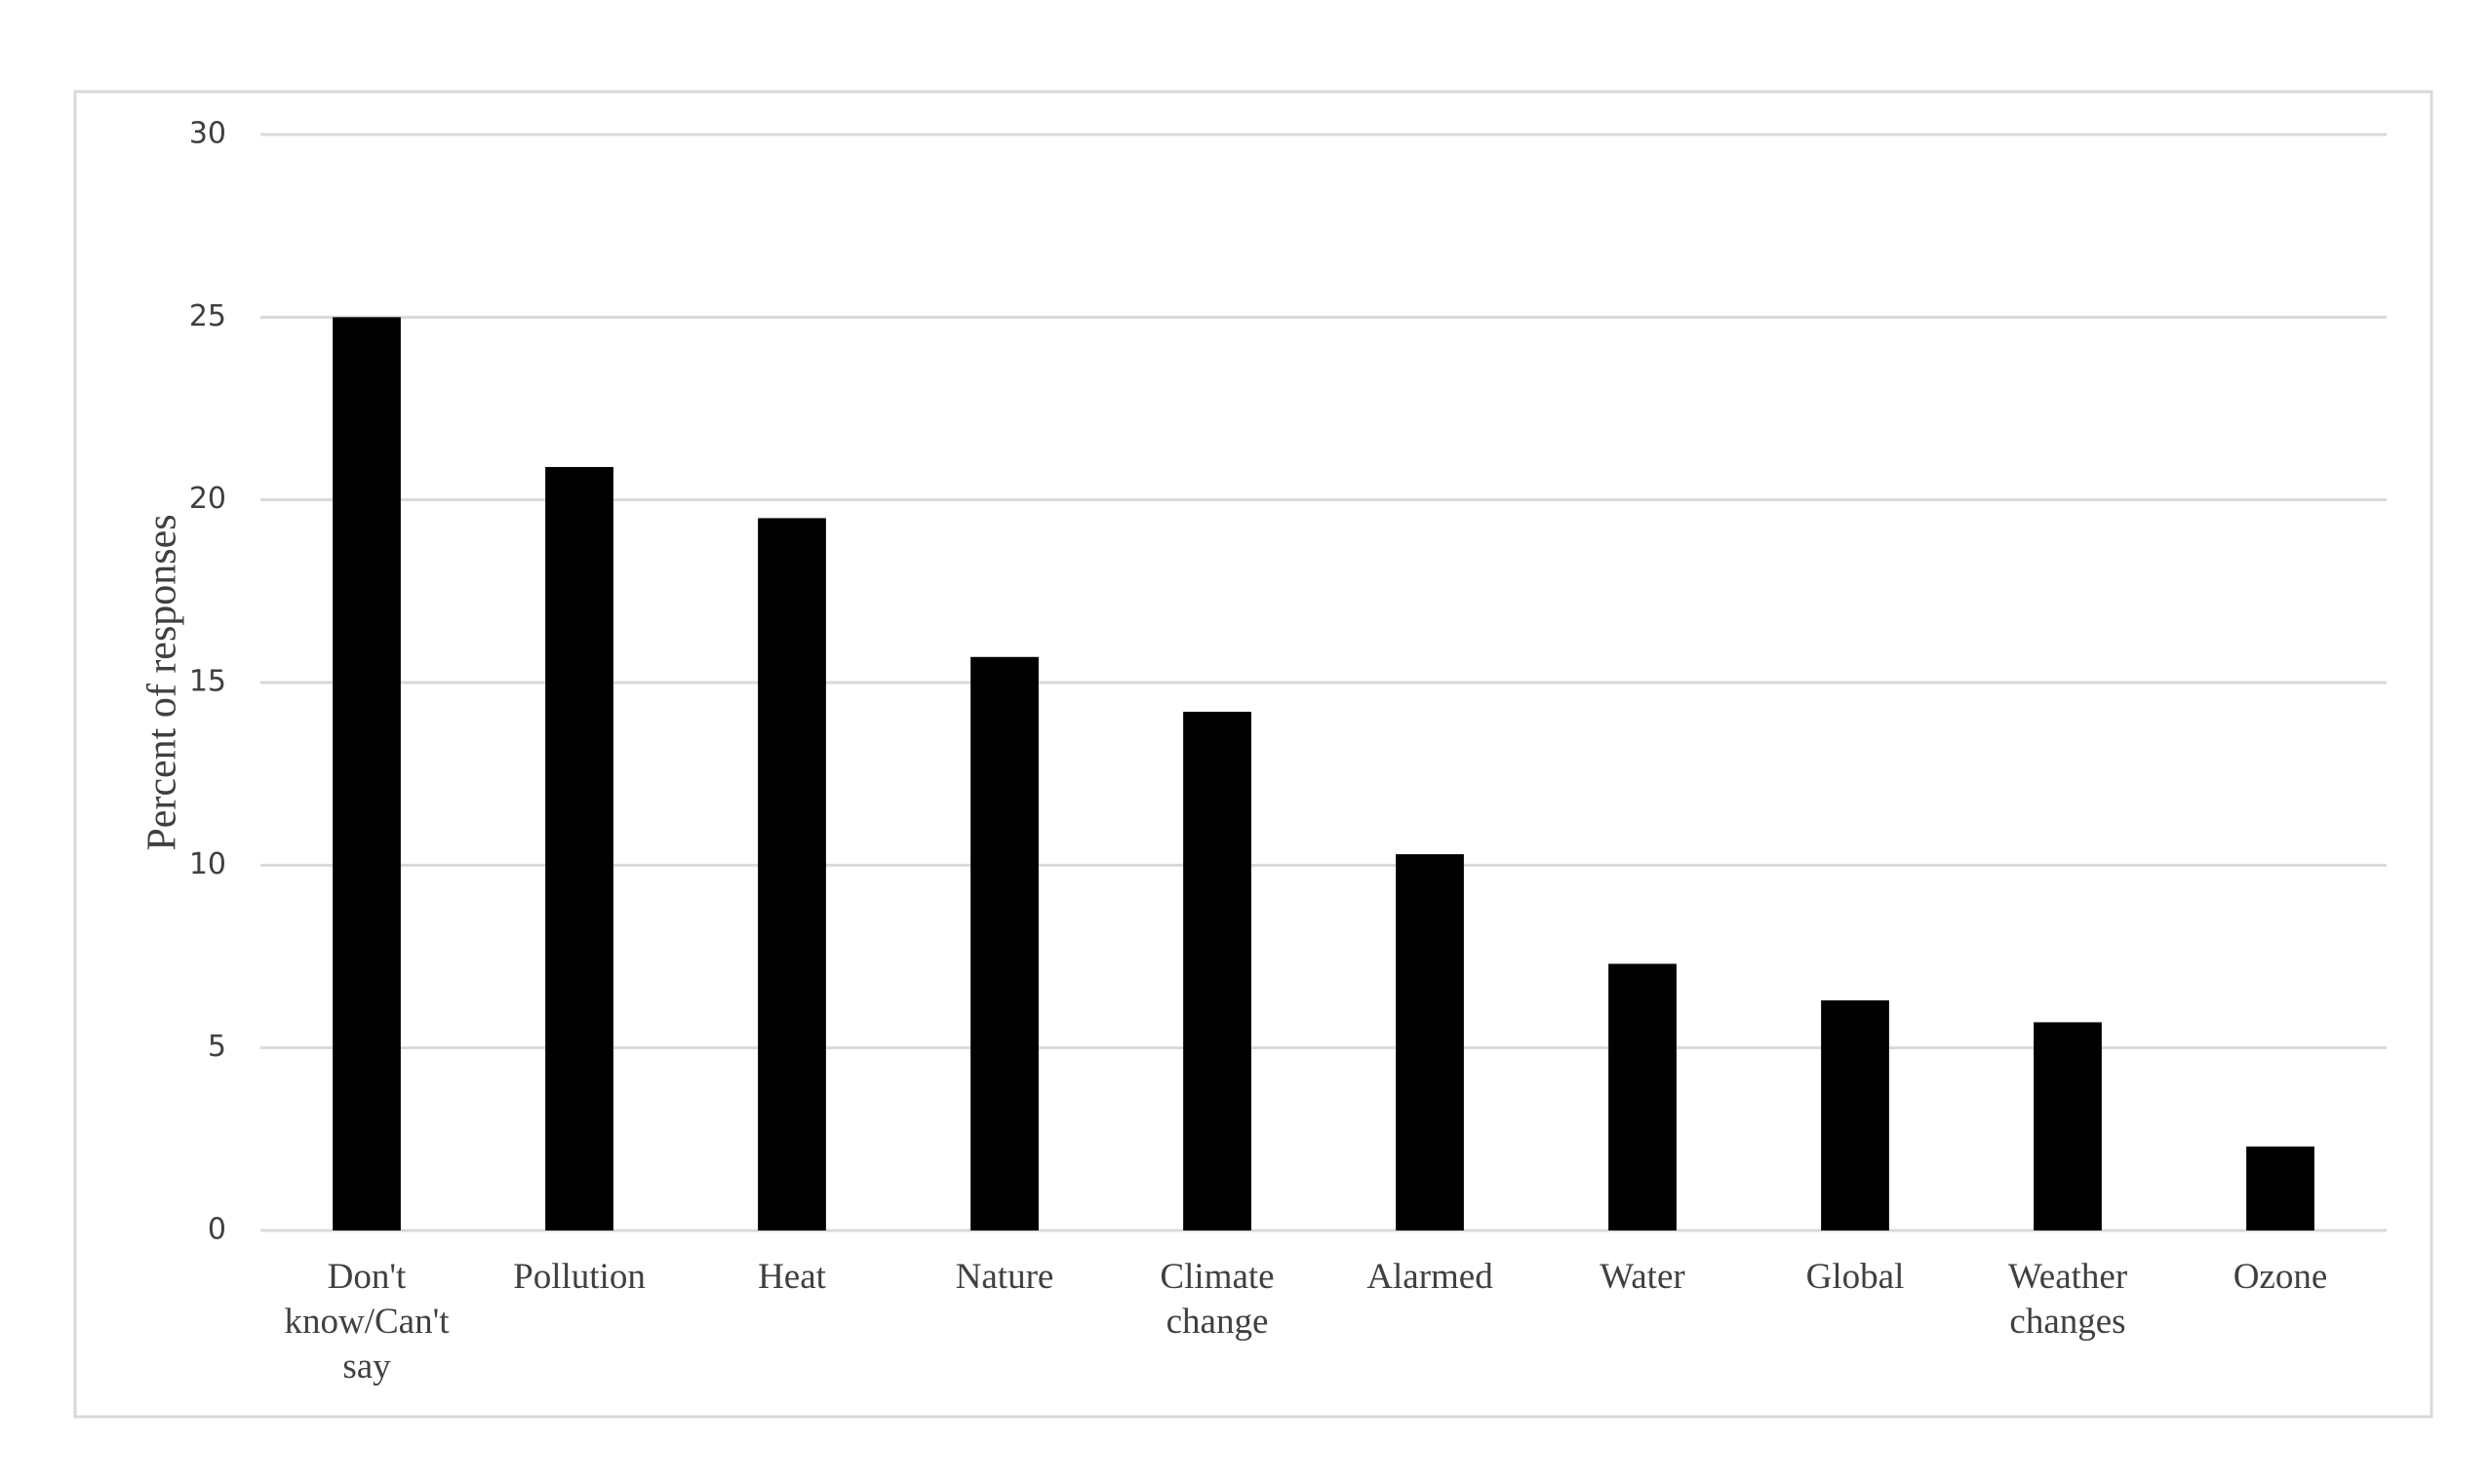  What do you see at coordinates (208, 864) in the screenshot?
I see `y-tick-label: 10` at bounding box center [208, 864].